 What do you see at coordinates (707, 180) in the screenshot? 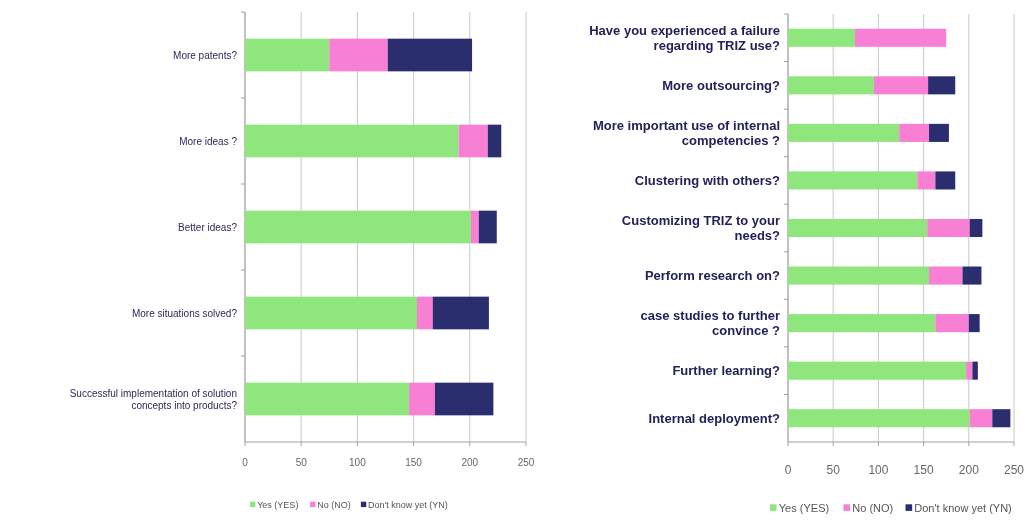
I see `y-tick-label: Clustering with others?` at bounding box center [707, 180].